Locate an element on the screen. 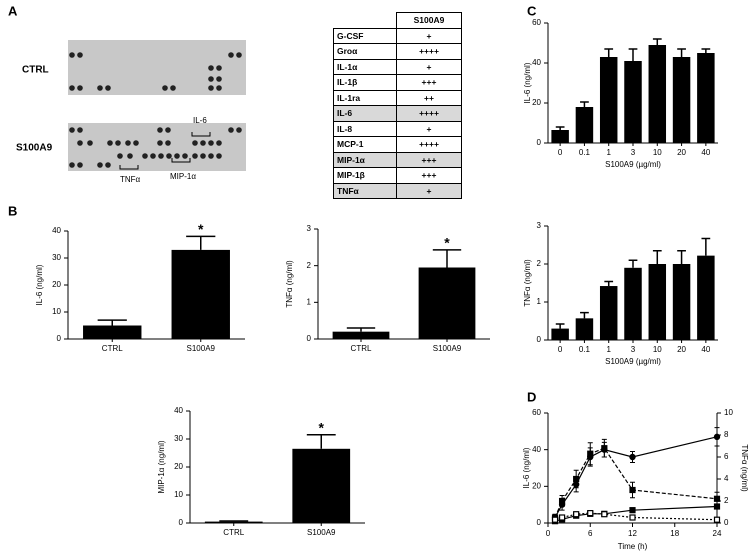 The width and height of the screenshot is (752, 556). cytokine-score: + is located at coordinates (429, 35).